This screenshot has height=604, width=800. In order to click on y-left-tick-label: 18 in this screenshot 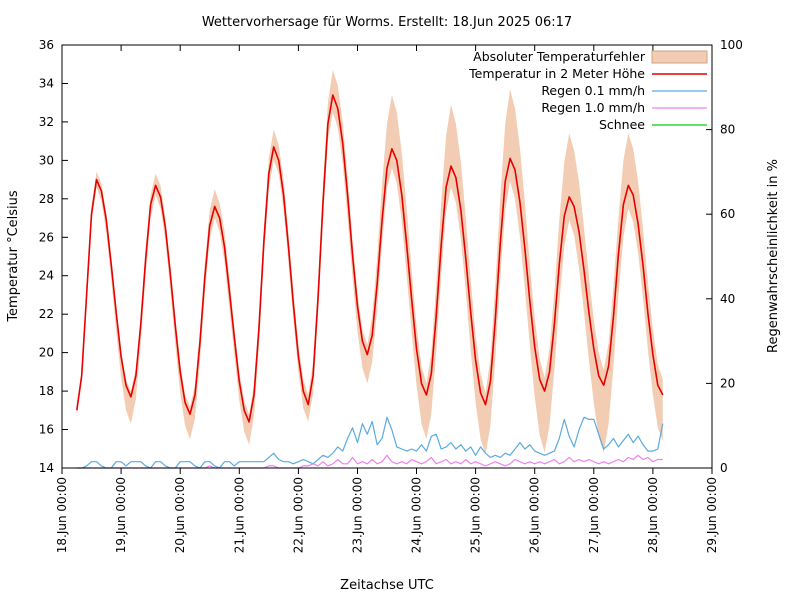, I will do `click(46, 391)`.